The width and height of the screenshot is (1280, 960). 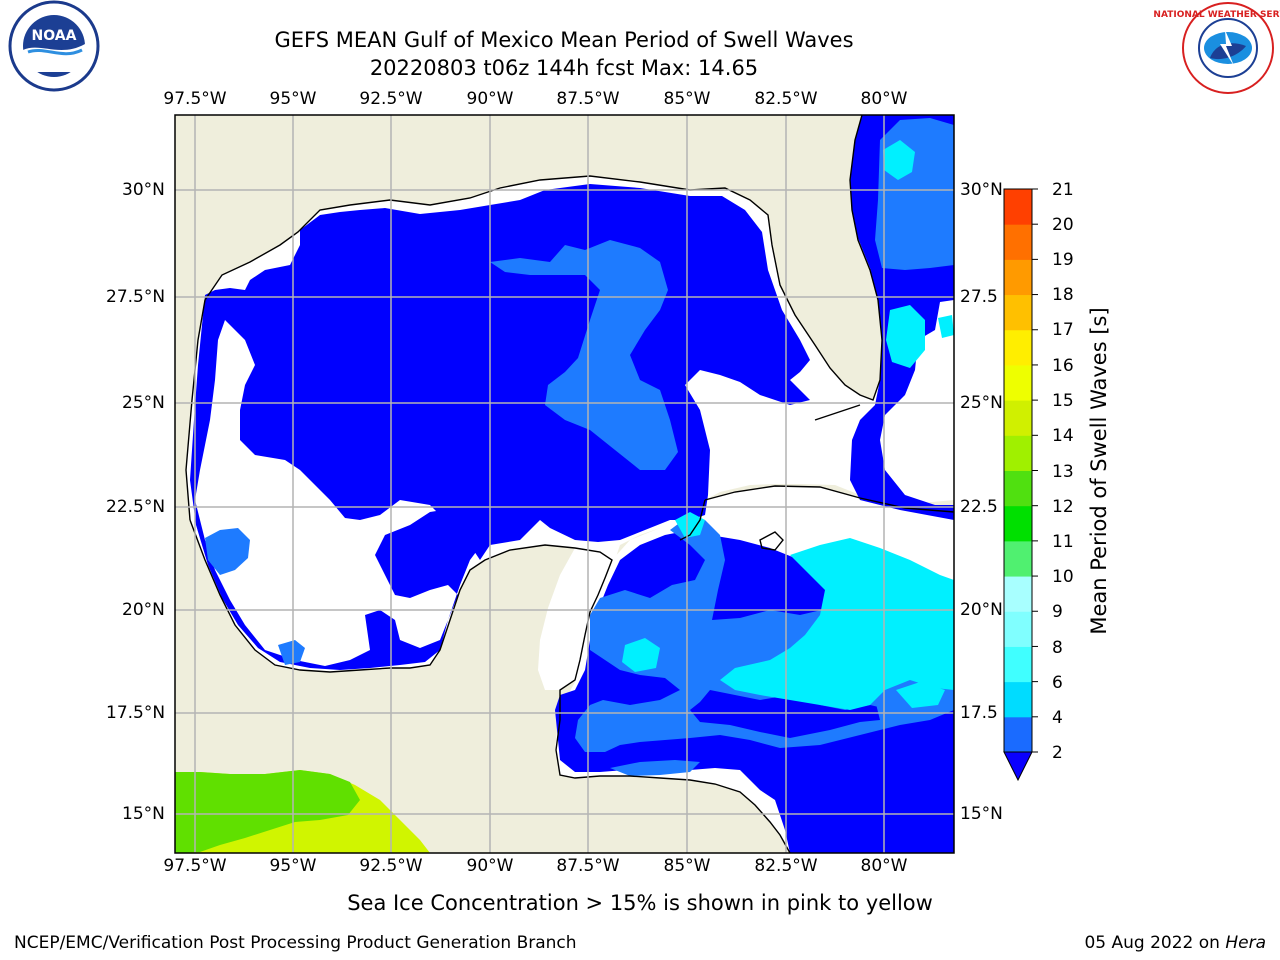 What do you see at coordinates (588, 99) in the screenshot?
I see `lon-label-top: 87.5°W` at bounding box center [588, 99].